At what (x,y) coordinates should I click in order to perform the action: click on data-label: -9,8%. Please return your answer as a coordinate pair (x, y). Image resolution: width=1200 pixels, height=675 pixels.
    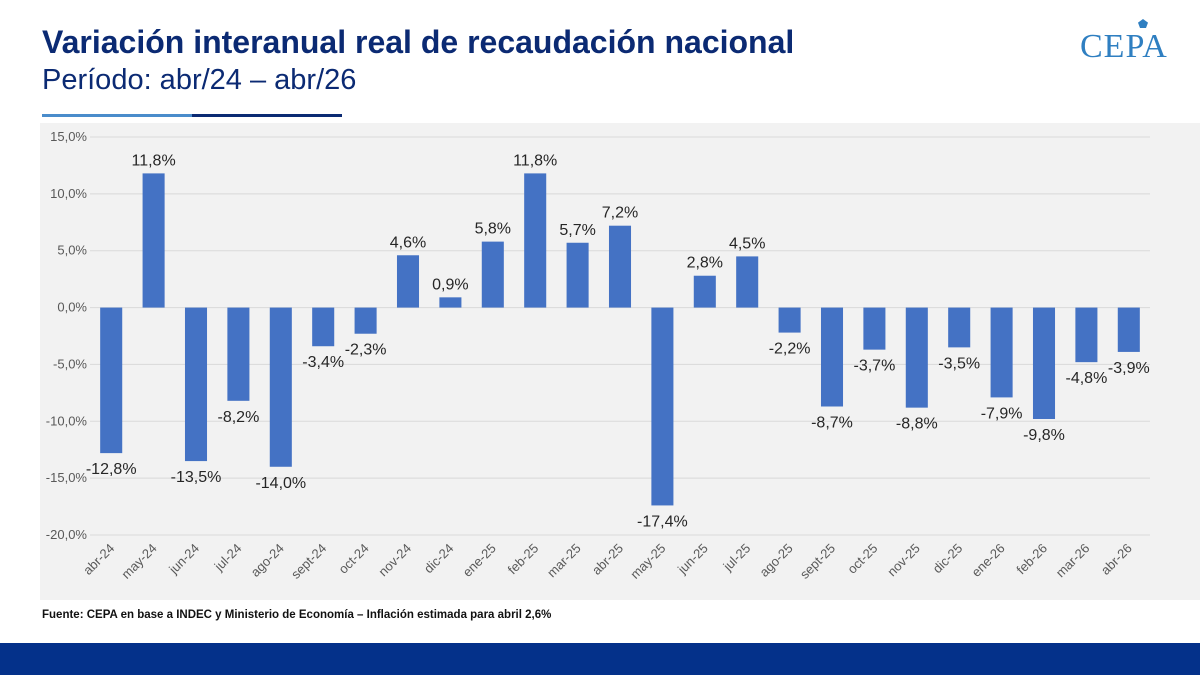
    Looking at the image, I should click on (1044, 435).